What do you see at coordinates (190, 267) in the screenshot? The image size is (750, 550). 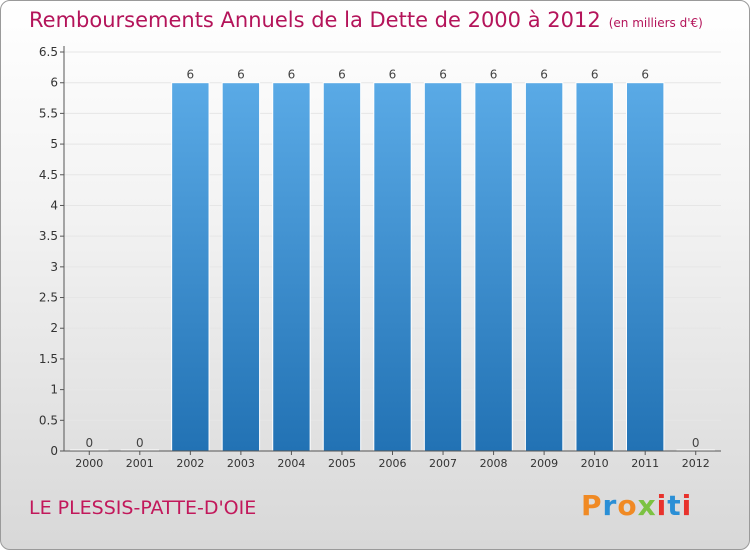 I see `bar-2002` at bounding box center [190, 267].